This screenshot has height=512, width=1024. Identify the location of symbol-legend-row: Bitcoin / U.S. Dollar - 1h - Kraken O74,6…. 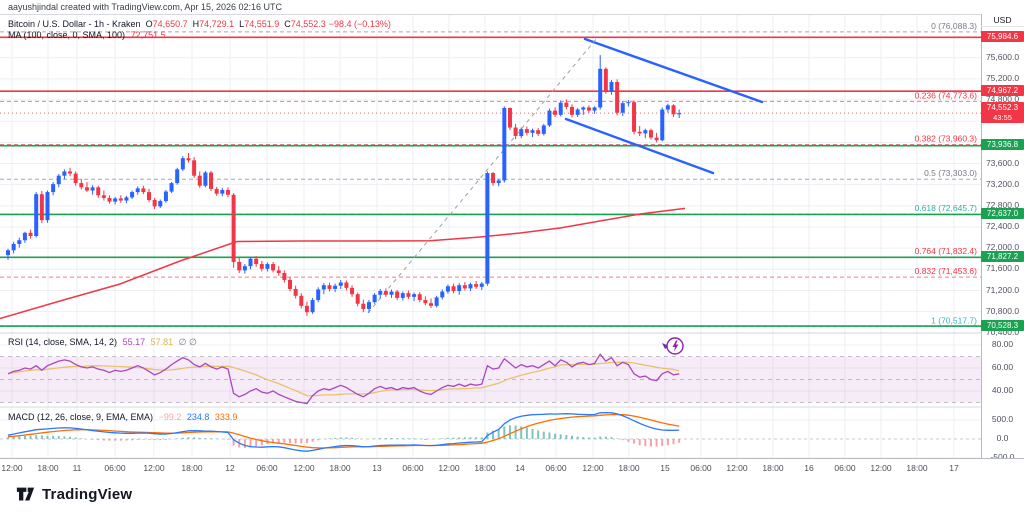
(199, 24).